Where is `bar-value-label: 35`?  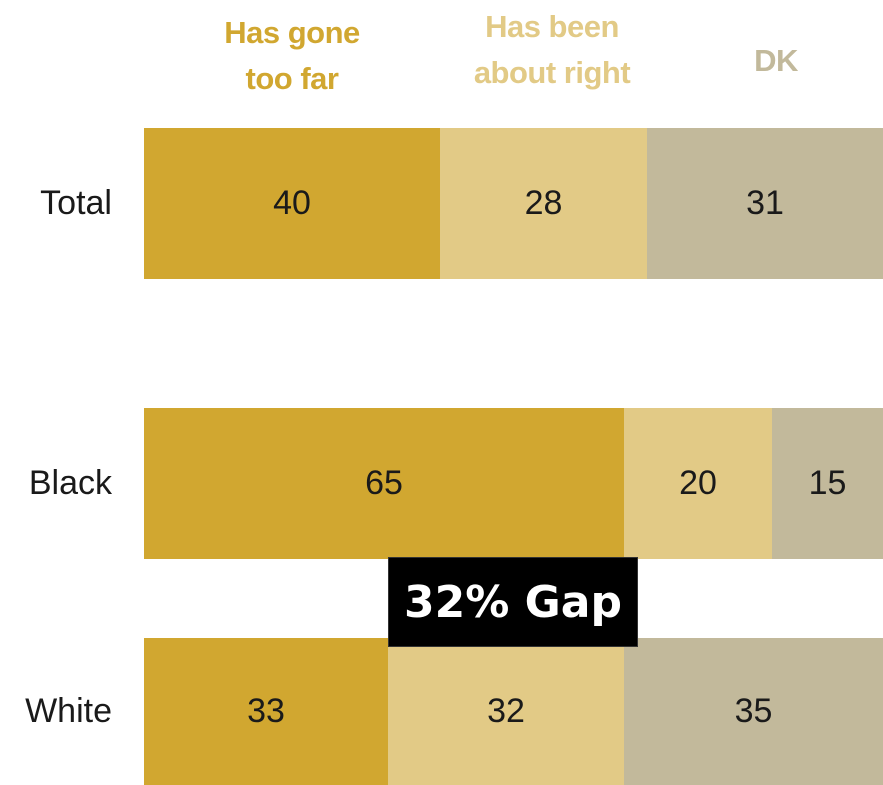
bar-value-label: 35 is located at coordinates (753, 711).